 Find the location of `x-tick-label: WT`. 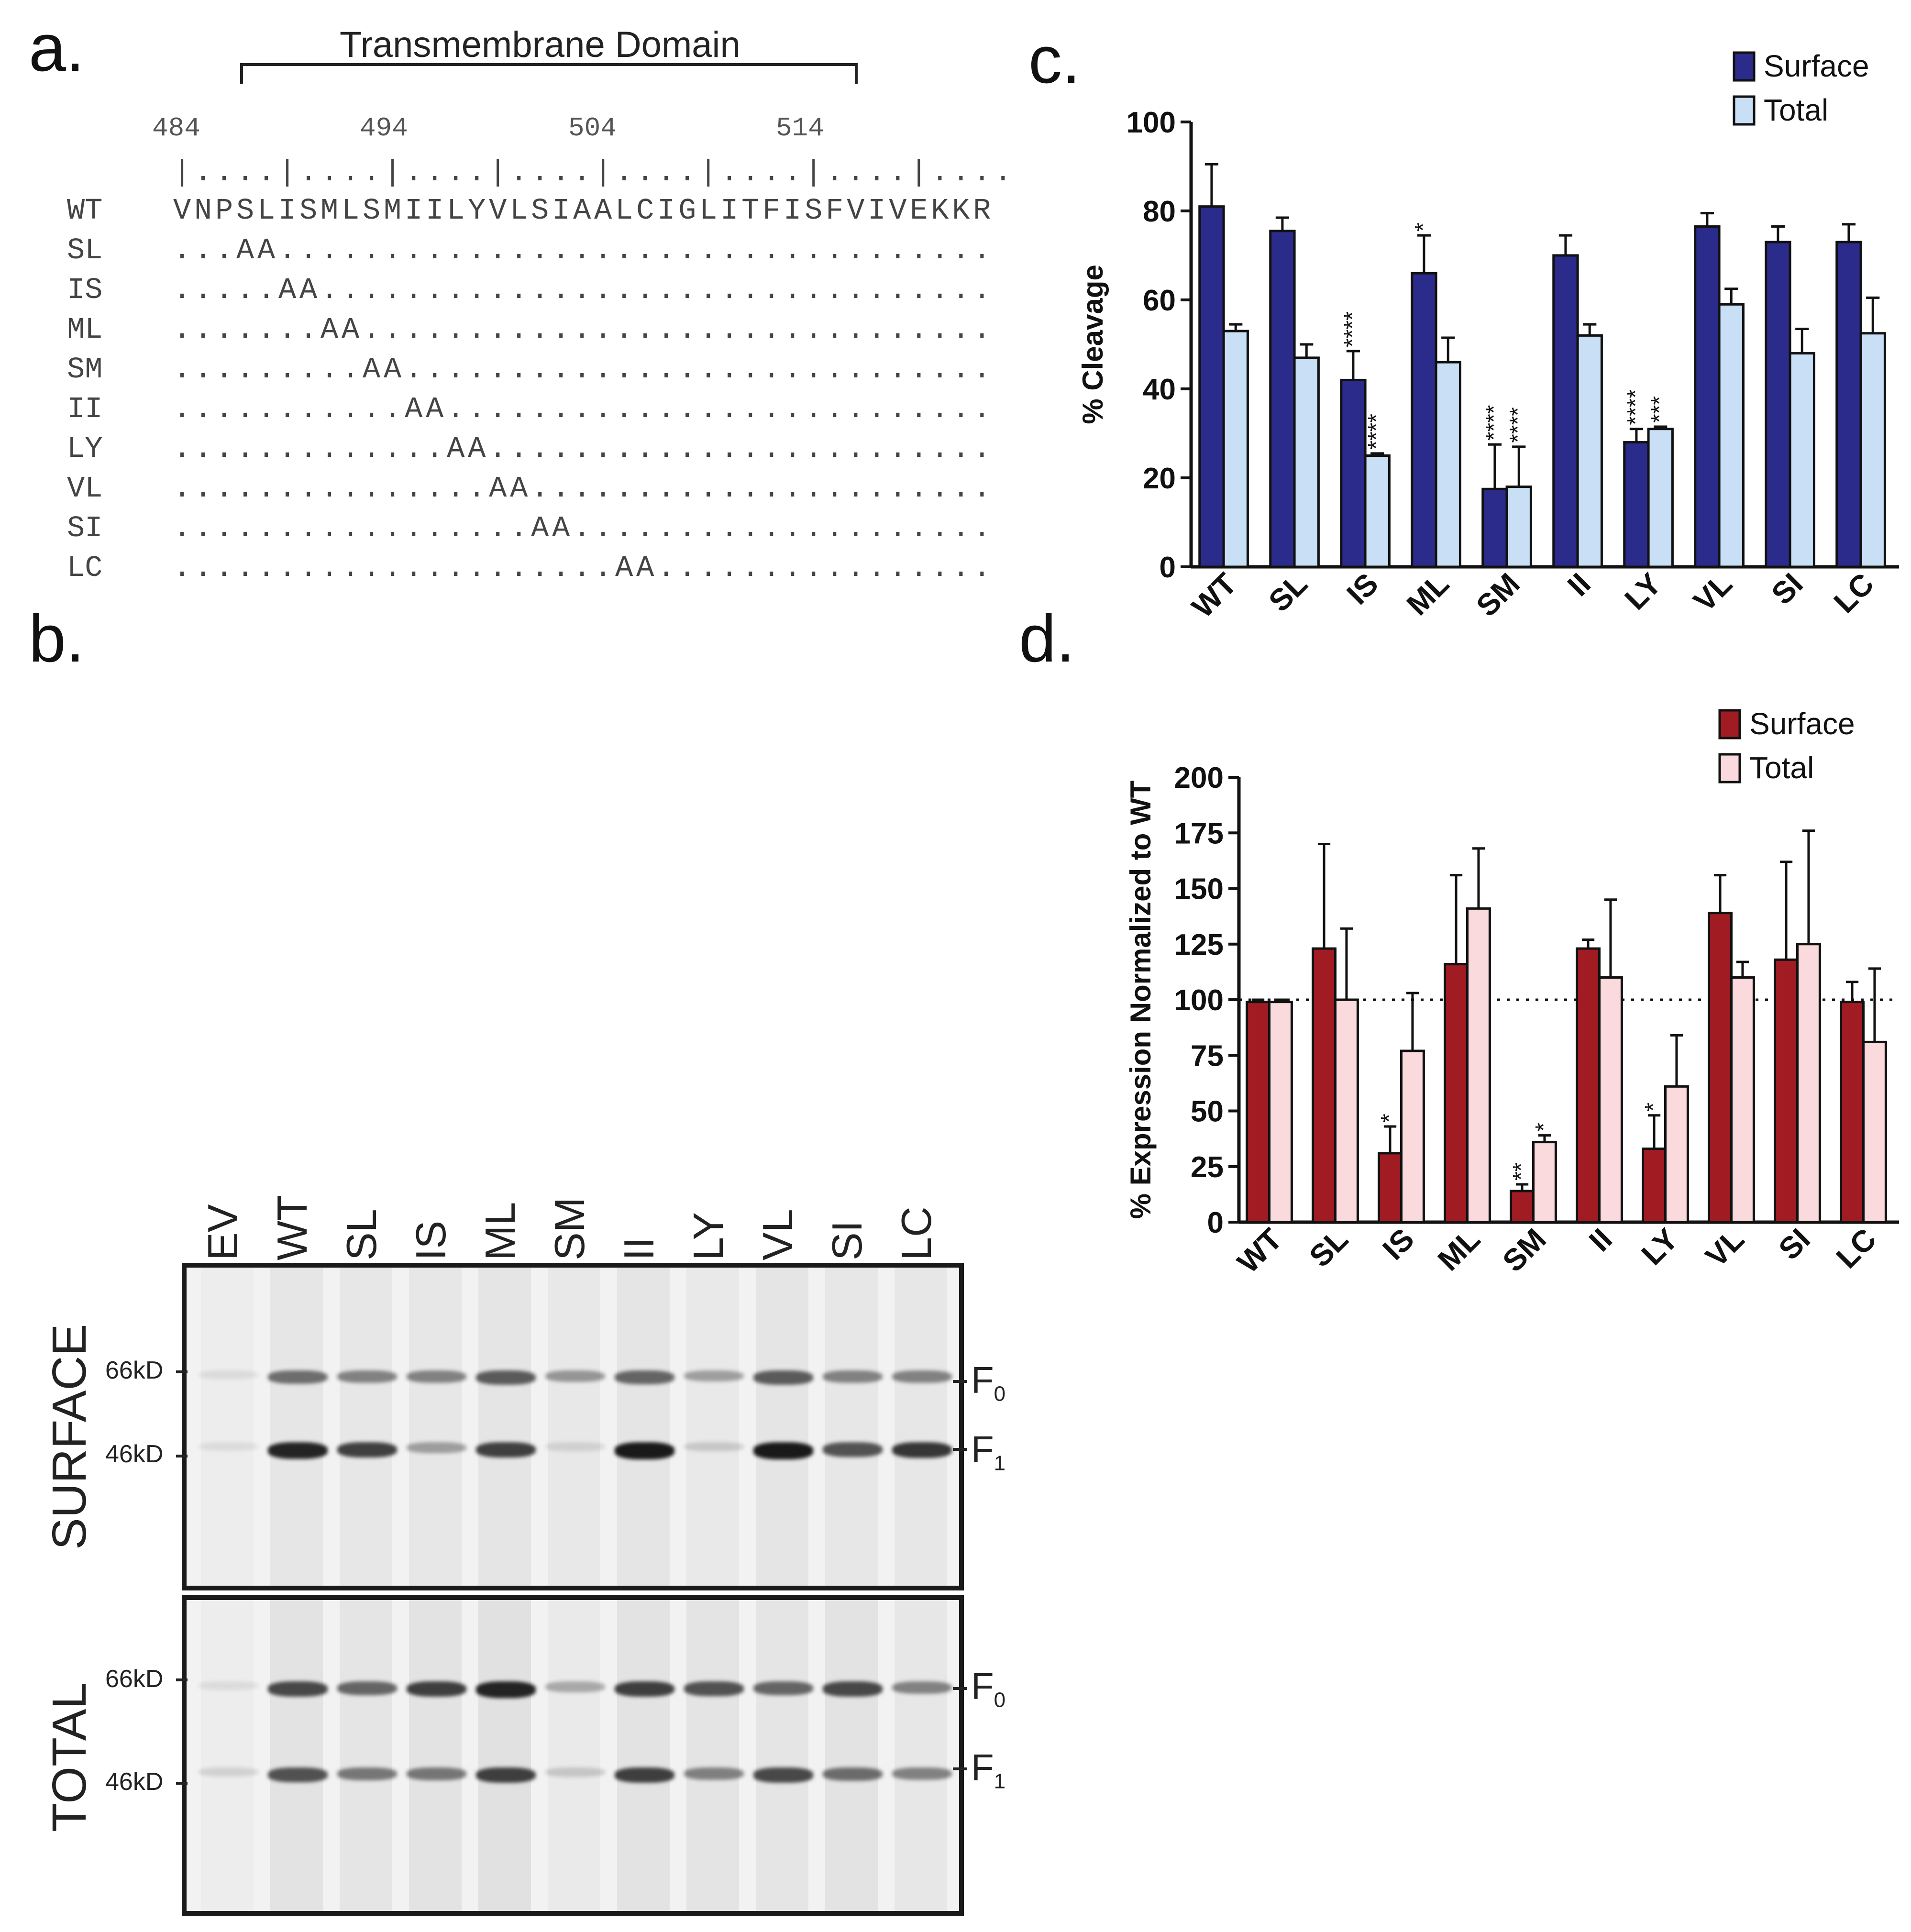

x-tick-label: WT is located at coordinates (1214, 595).